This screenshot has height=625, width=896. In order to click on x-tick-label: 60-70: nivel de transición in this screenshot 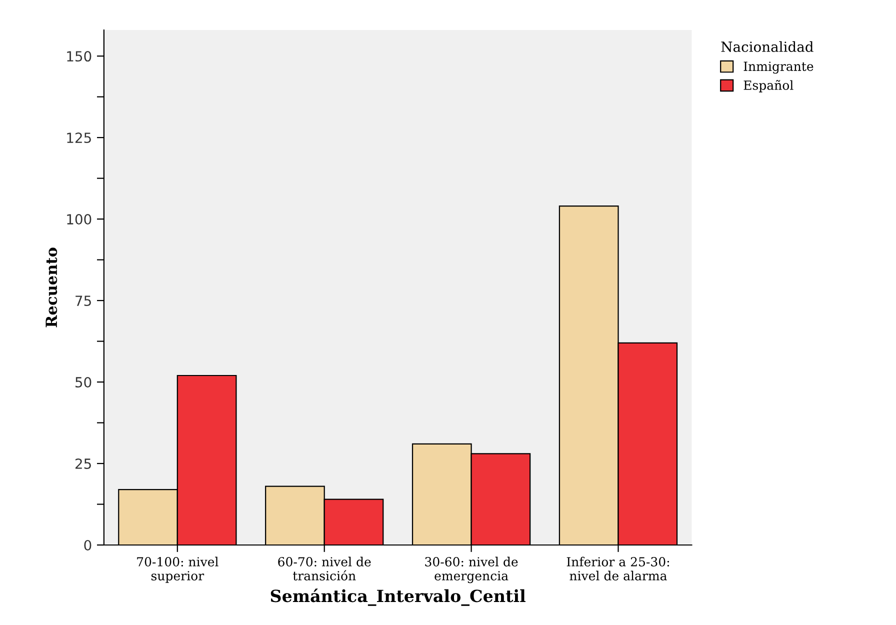, I will do `click(324, 568)`.